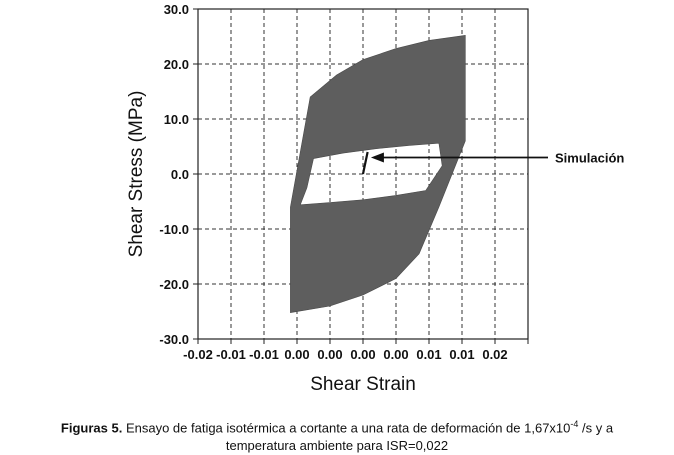  I want to click on x-axis-title: Shear Strain, so click(363, 384).